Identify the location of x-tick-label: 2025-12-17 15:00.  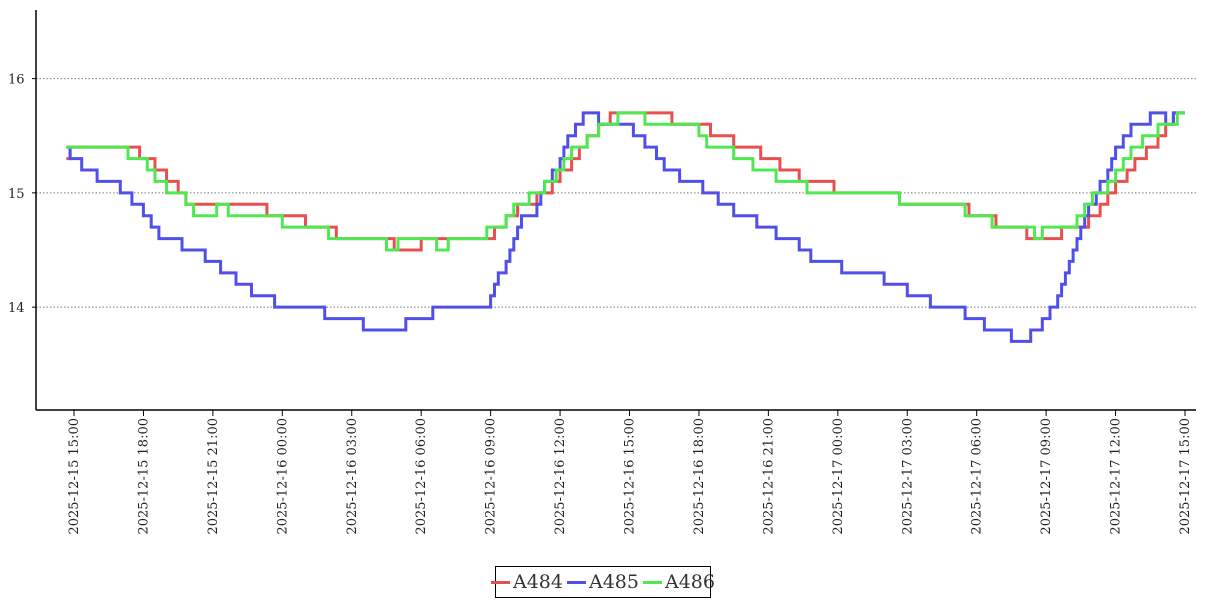
(1185, 476).